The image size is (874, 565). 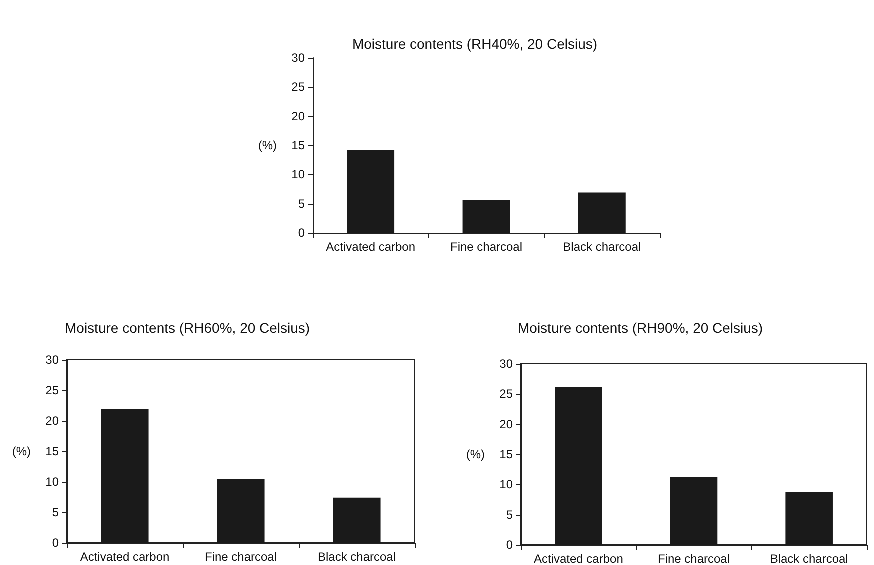 What do you see at coordinates (187, 328) in the screenshot?
I see `chart-title: Moisture contents (RH60%, 20 Celsius)` at bounding box center [187, 328].